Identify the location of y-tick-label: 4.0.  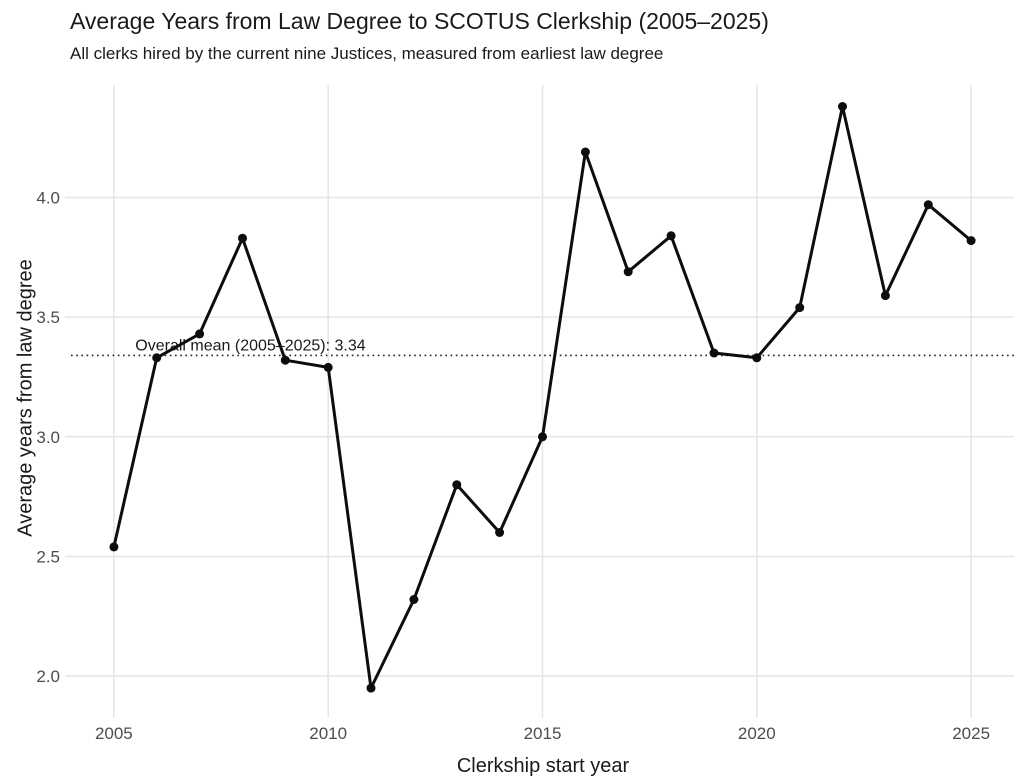
(48, 197).